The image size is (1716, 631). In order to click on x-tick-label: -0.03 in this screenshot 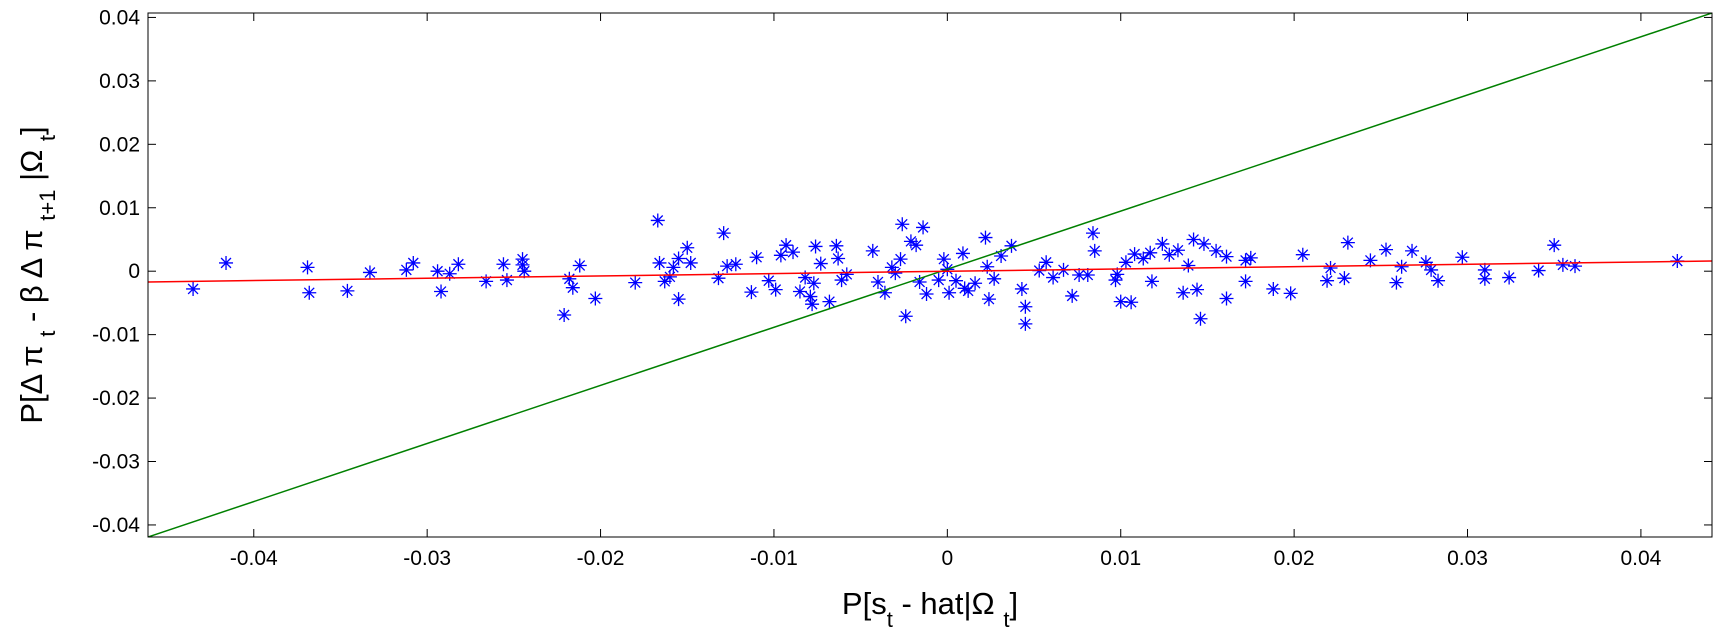, I will do `click(427, 558)`.